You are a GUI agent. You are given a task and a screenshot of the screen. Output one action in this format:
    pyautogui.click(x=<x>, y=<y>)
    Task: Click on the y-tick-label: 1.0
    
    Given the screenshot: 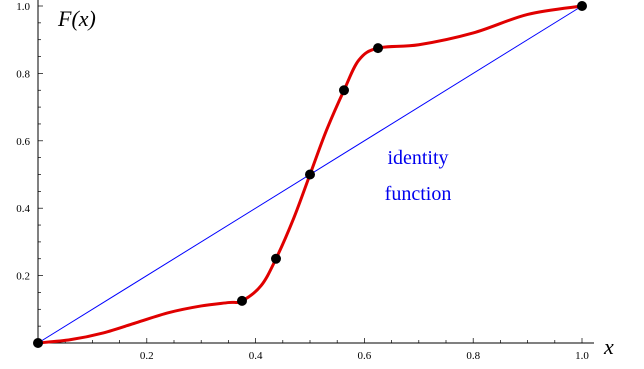 What is the action you would take?
    pyautogui.click(x=23, y=7)
    